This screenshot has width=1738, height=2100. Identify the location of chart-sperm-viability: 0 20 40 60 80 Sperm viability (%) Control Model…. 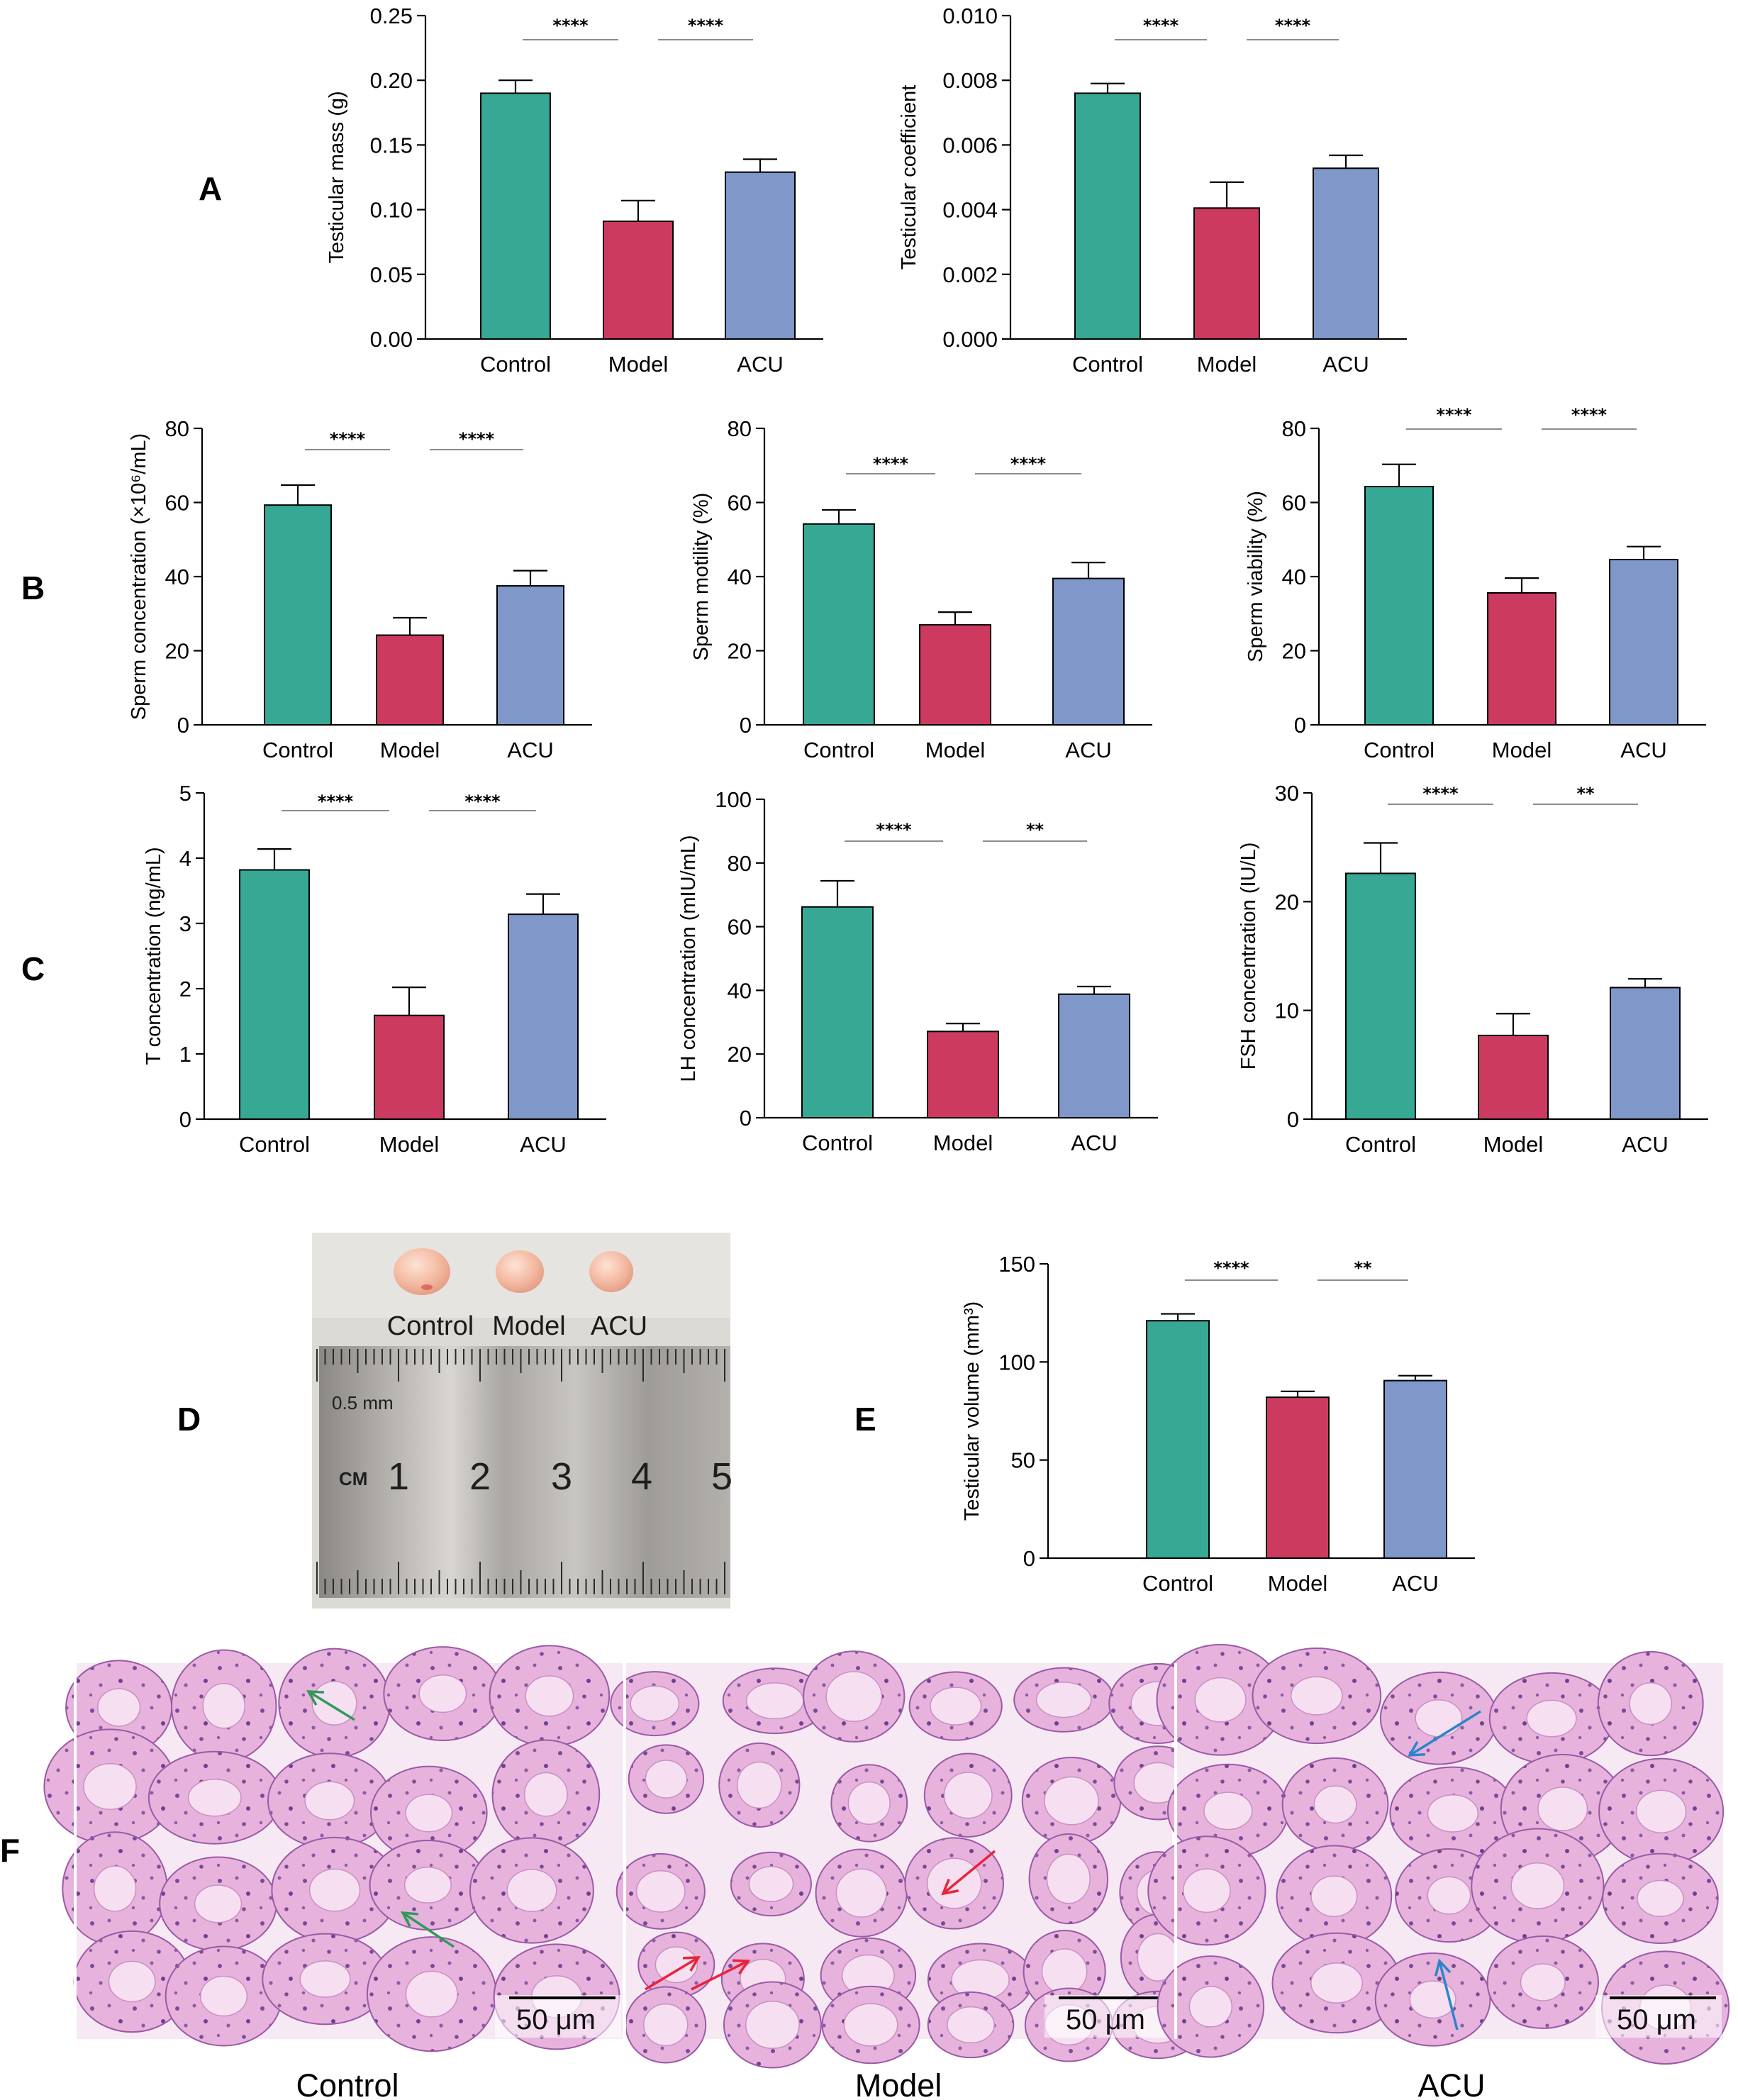
(1475, 583).